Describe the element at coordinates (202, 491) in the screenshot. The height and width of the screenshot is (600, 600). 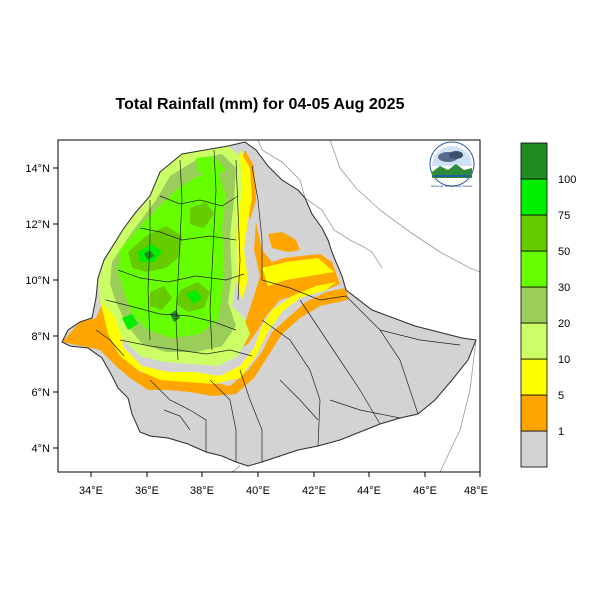
I see `lon-tick-label: 38°E` at that location.